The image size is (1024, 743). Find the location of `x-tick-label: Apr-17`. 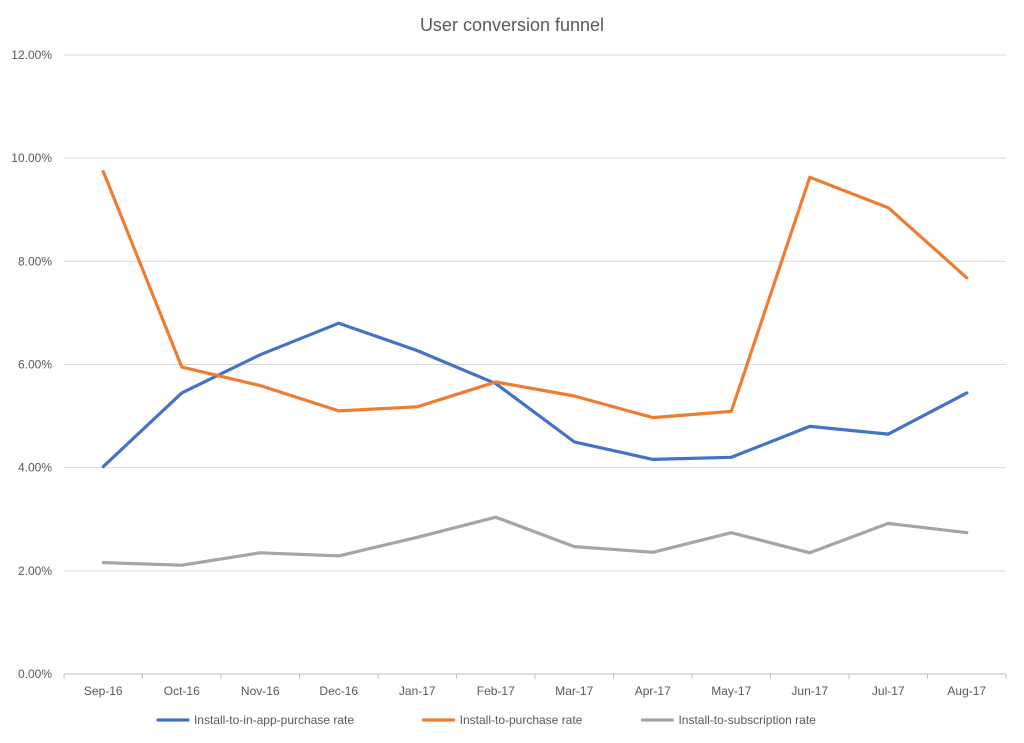

x-tick-label: Apr-17 is located at coordinates (653, 691).